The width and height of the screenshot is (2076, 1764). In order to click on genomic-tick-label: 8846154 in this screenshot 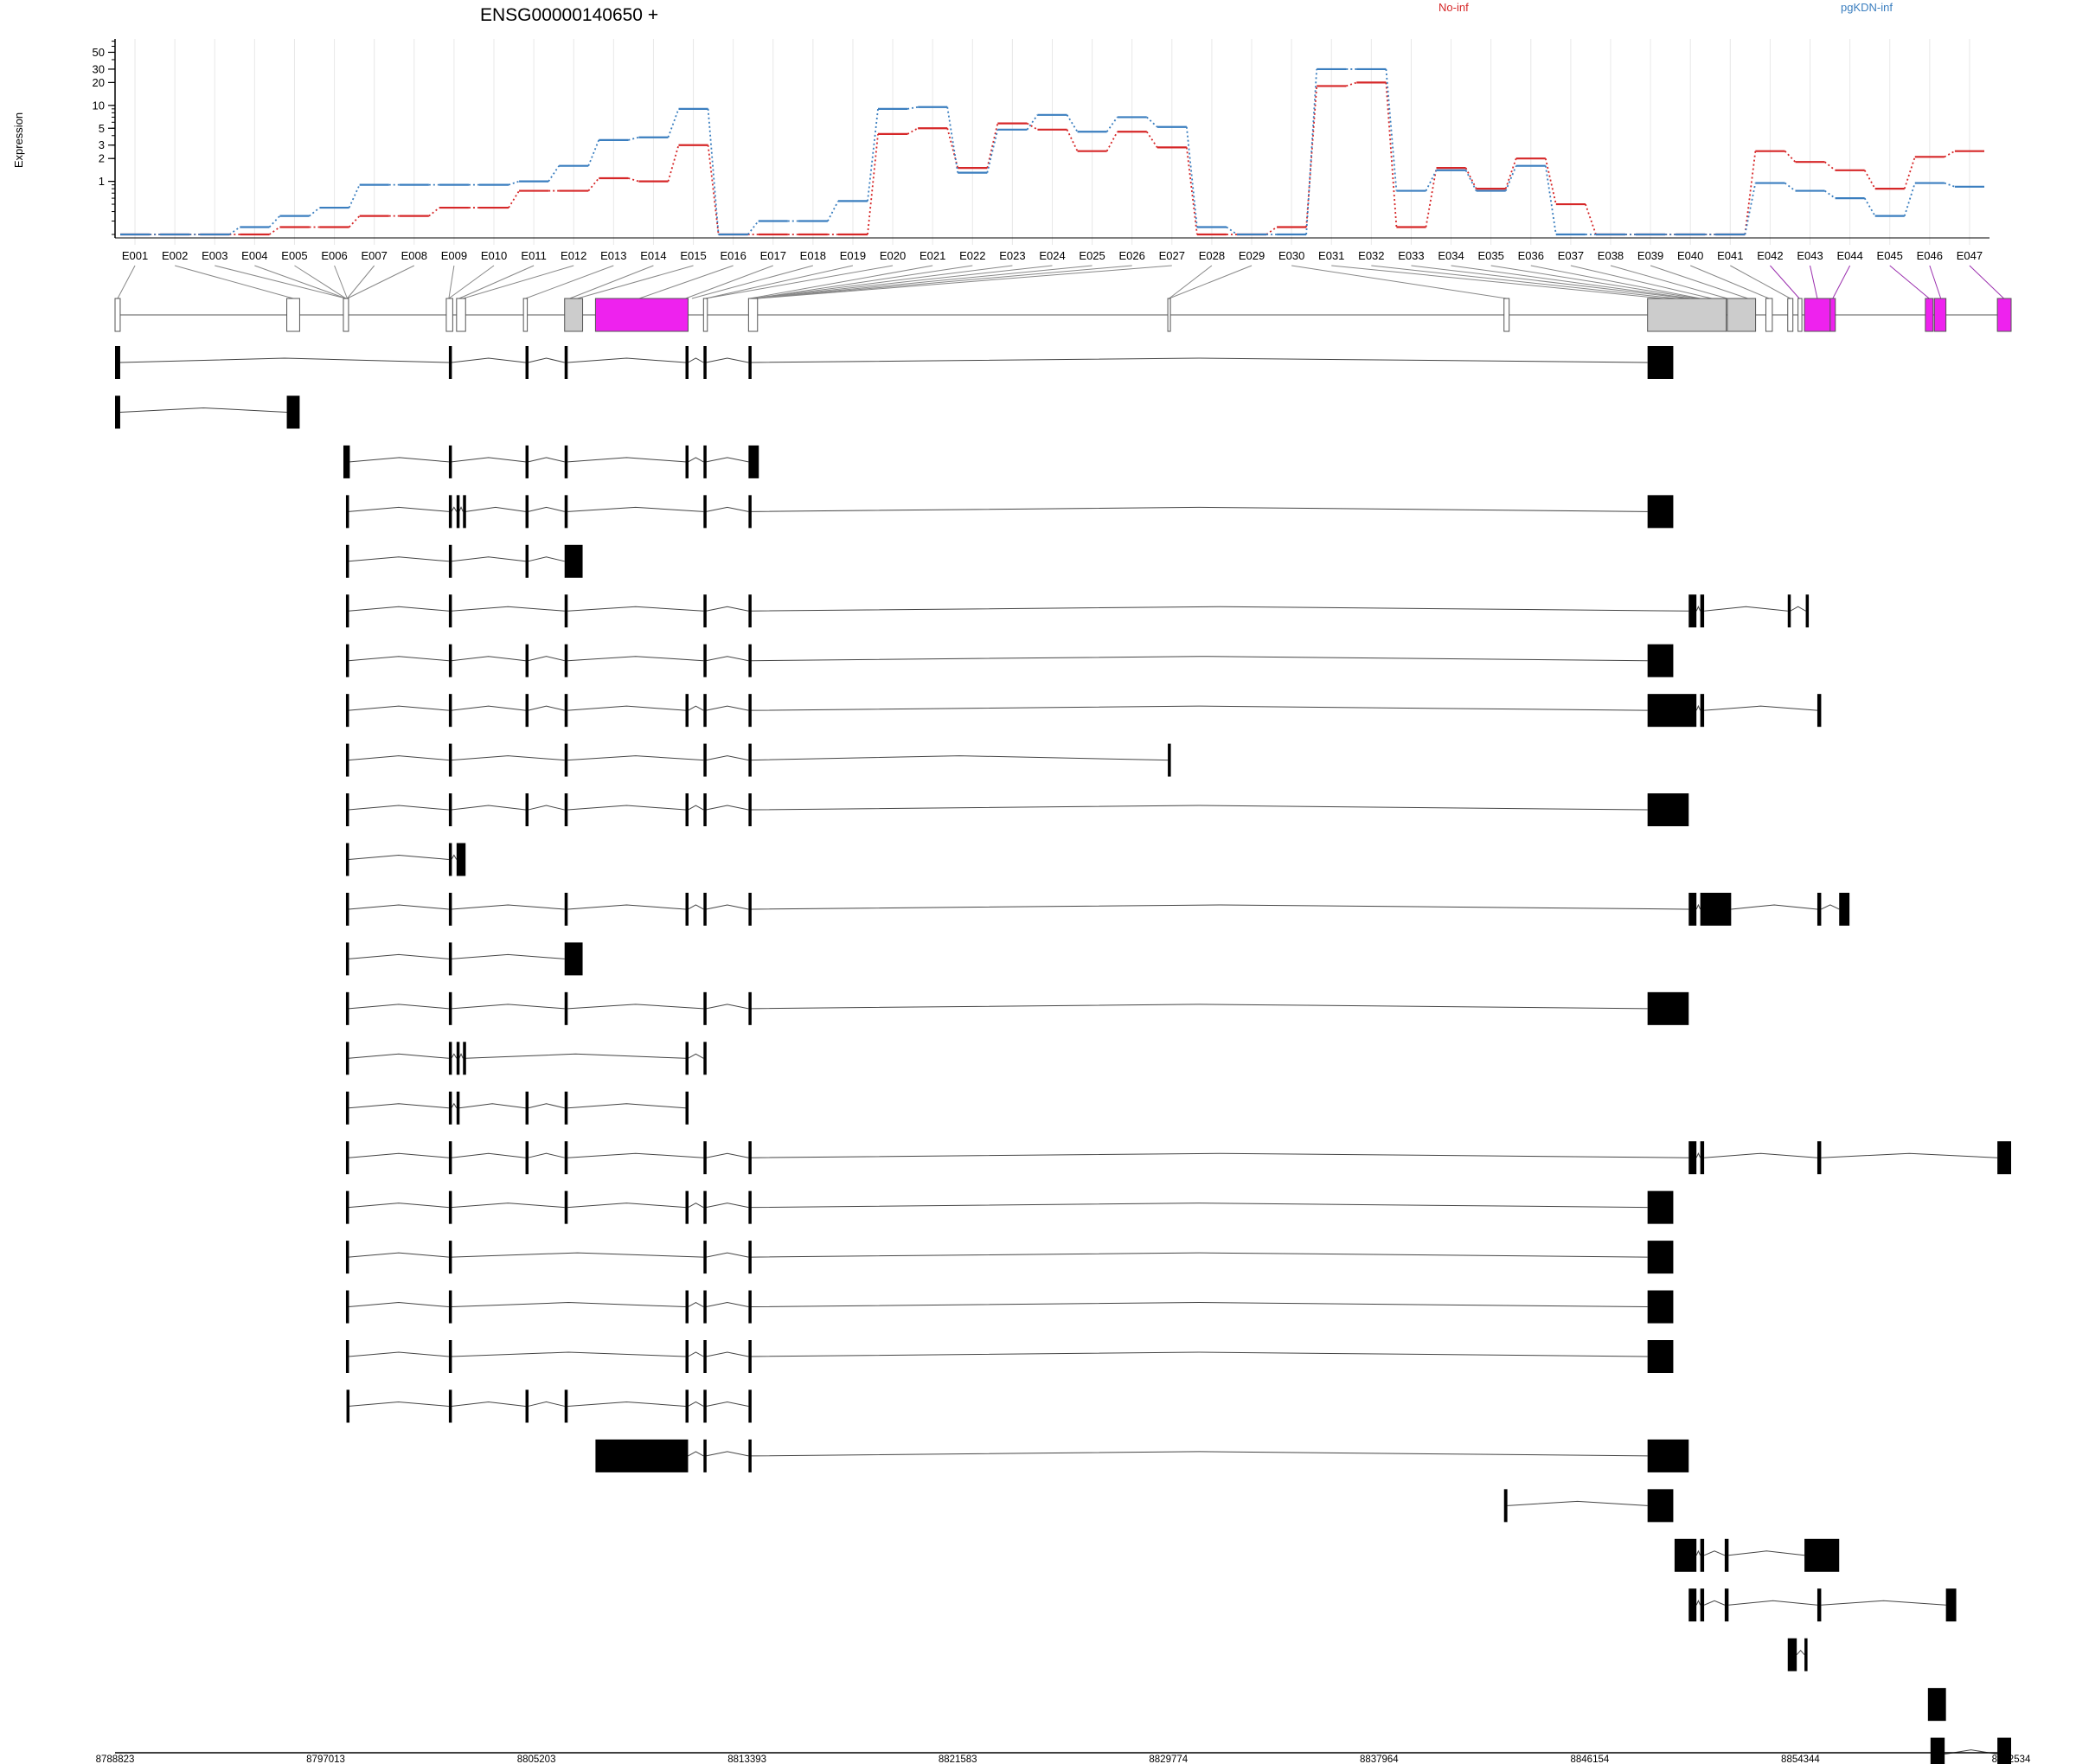, I will do `click(1591, 1759)`.